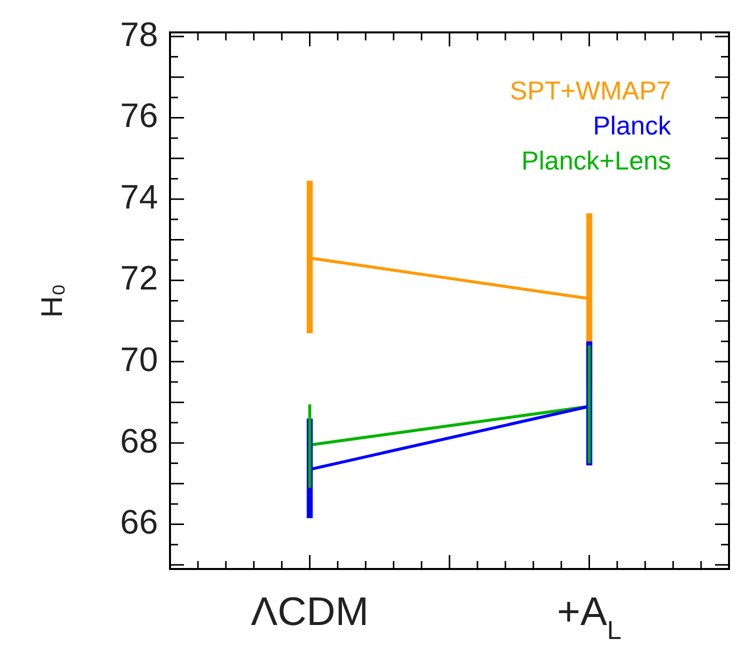  What do you see at coordinates (139, 441) in the screenshot?
I see `y-tick-label: 68` at bounding box center [139, 441].